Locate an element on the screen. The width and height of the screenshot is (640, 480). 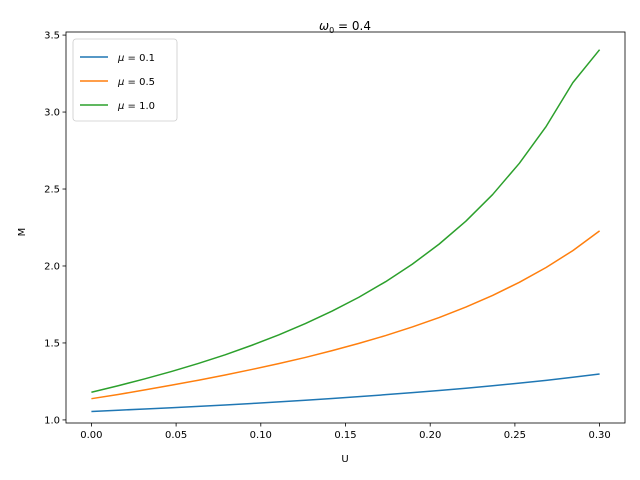
x-tick-label: 0.30 is located at coordinates (599, 435).